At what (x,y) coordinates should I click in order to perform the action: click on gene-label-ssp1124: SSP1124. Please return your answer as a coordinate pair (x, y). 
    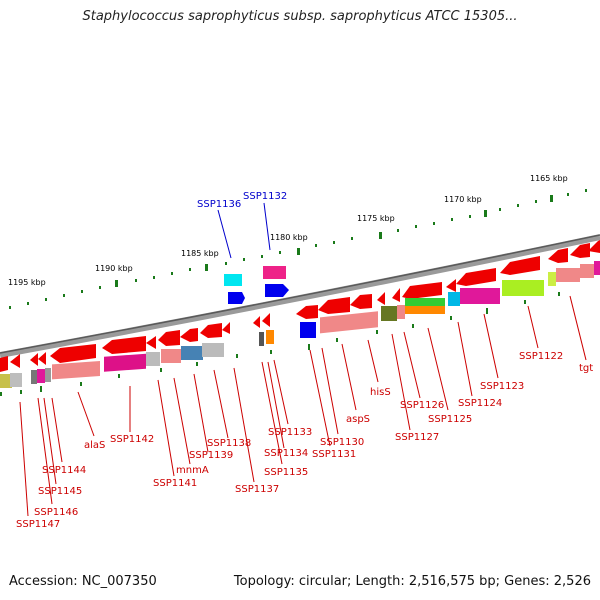
    Looking at the image, I should click on (480, 403).